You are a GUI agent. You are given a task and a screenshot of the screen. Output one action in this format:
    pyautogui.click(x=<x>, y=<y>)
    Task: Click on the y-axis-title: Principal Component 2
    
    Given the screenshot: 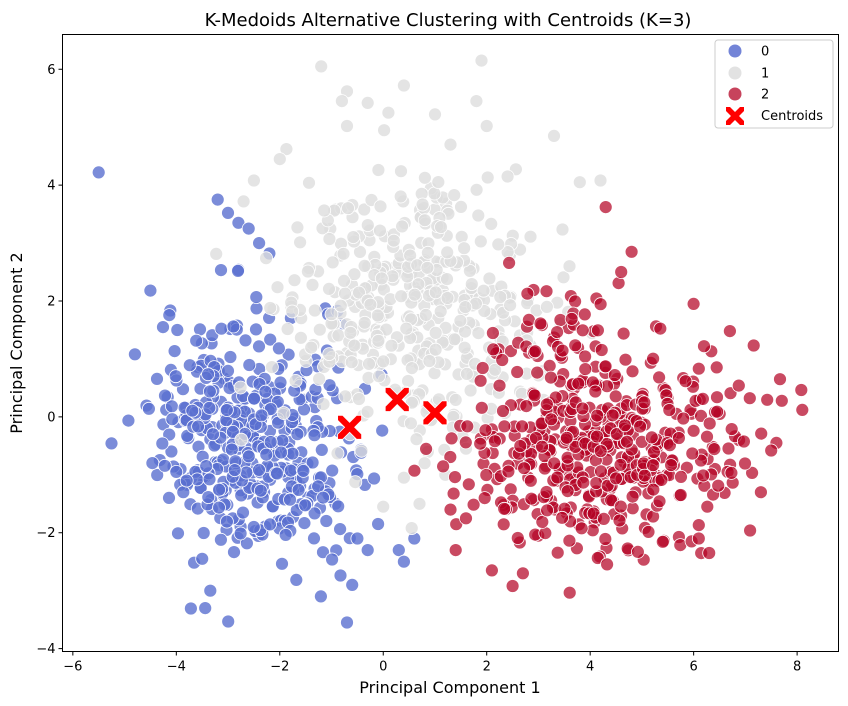 What is the action you would take?
    pyautogui.click(x=16, y=342)
    